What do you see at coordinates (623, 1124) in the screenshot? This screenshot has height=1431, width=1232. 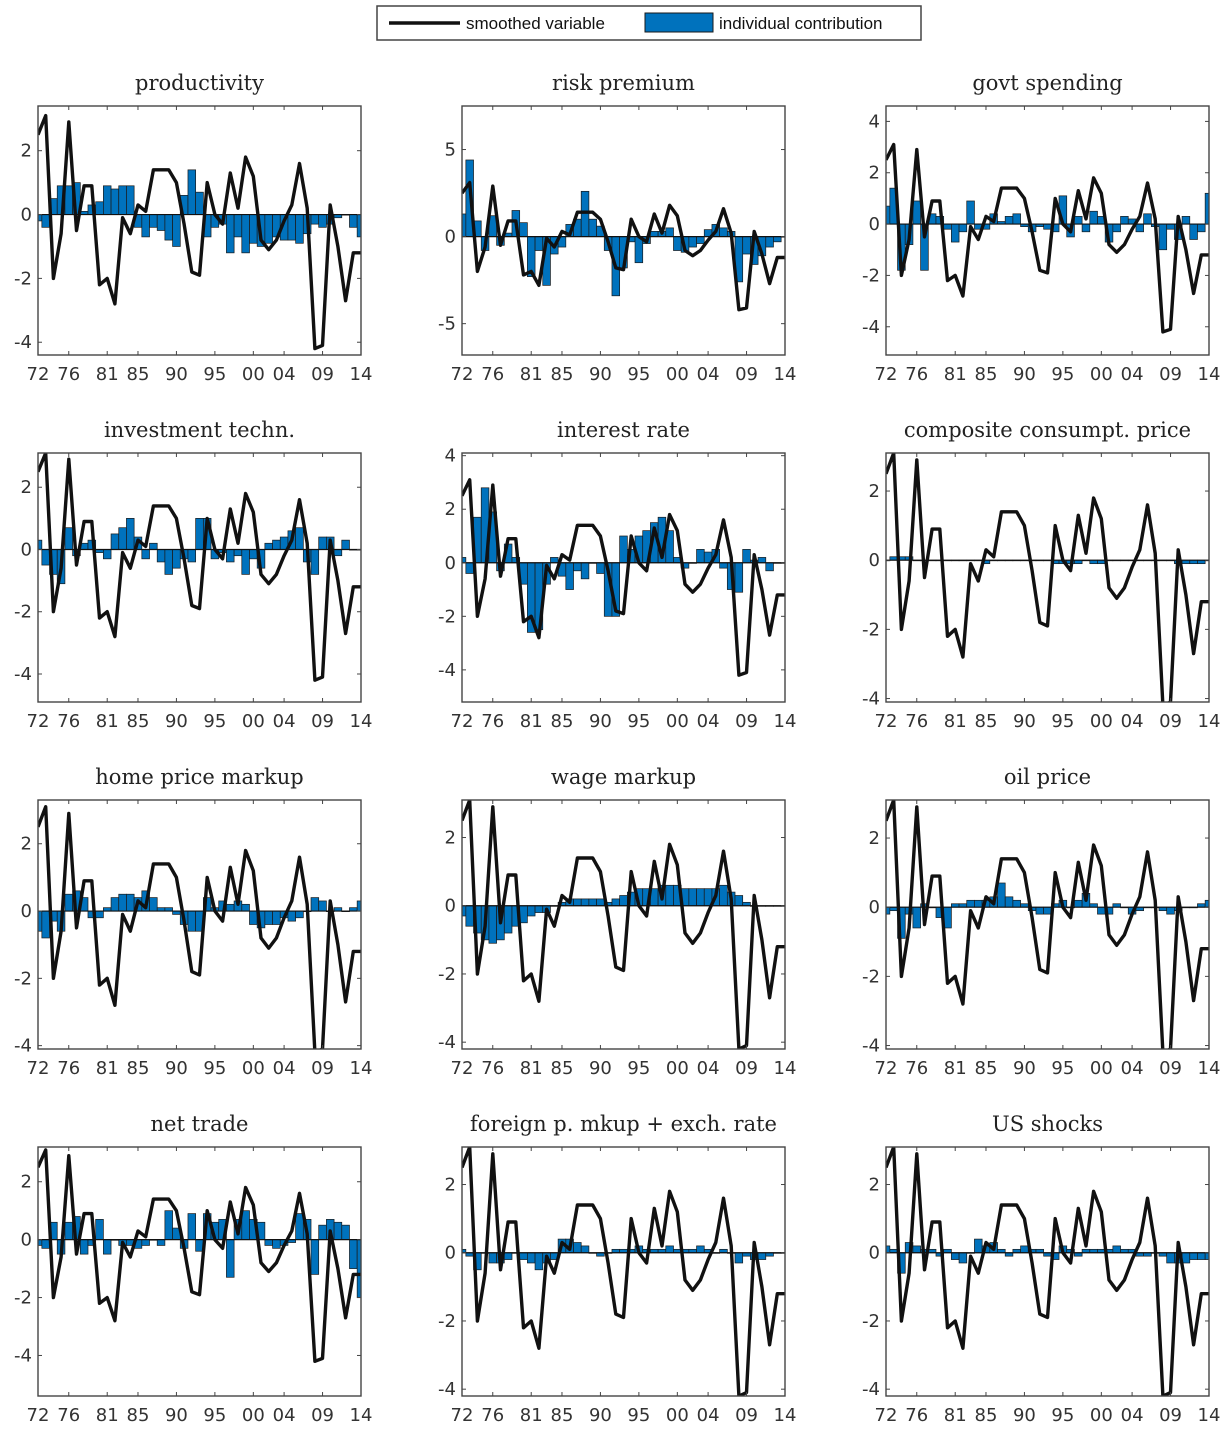 I see `panel-title: foreign p. mkup + exch. rate` at bounding box center [623, 1124].